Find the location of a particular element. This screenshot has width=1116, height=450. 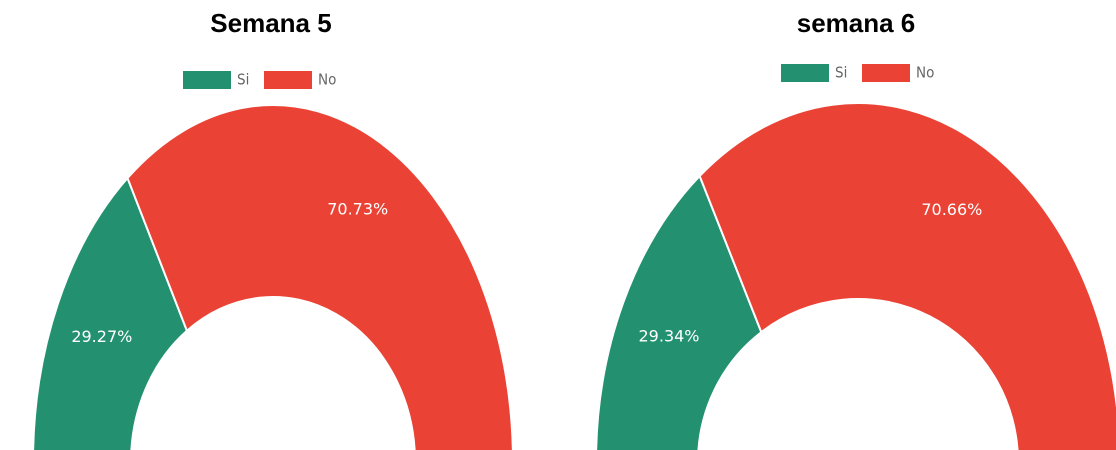

chart-title: Semana 5 is located at coordinates (270, 23).